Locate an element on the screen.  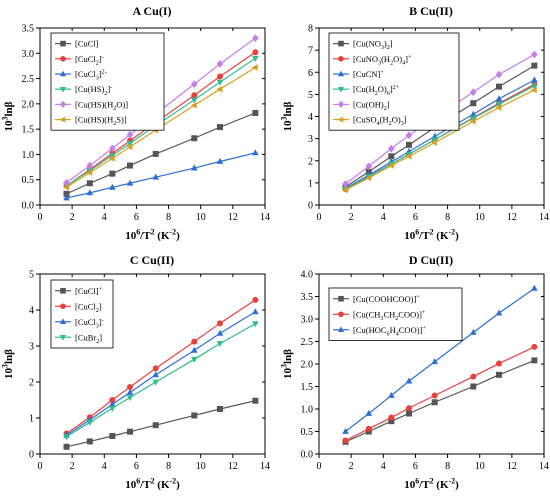
legend-item: [Cu(OH)2] is located at coordinates (361, 105).